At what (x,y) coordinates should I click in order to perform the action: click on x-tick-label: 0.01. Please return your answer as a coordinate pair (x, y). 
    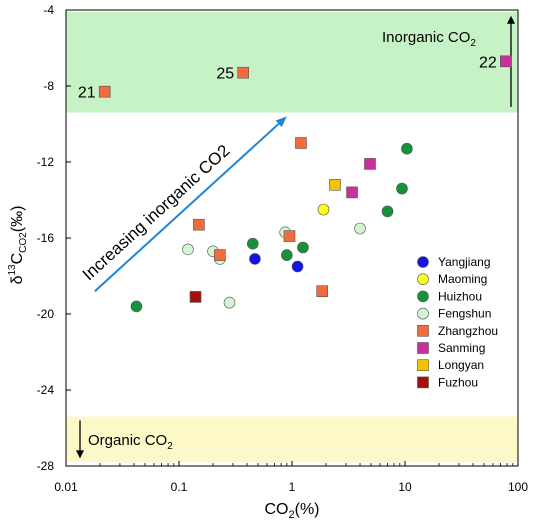
    Looking at the image, I should click on (66, 487).